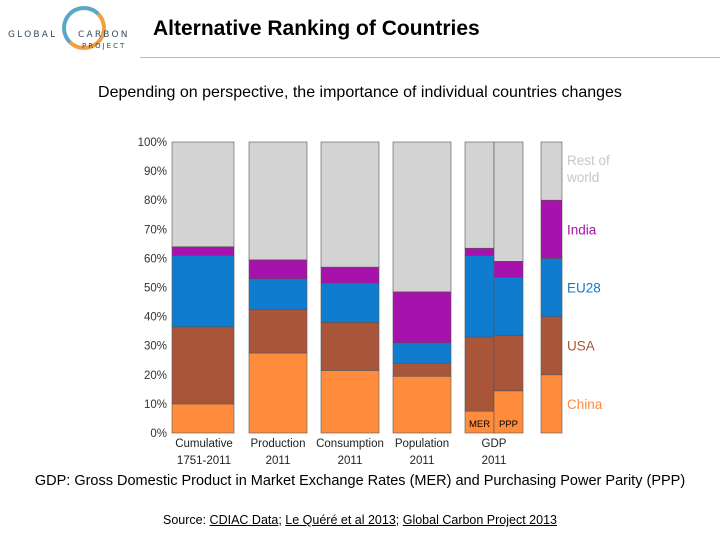 The height and width of the screenshot is (540, 720). What do you see at coordinates (203, 194) in the screenshot?
I see `bar-segment-cumulative-1751-2011-rest-of-world` at bounding box center [203, 194].